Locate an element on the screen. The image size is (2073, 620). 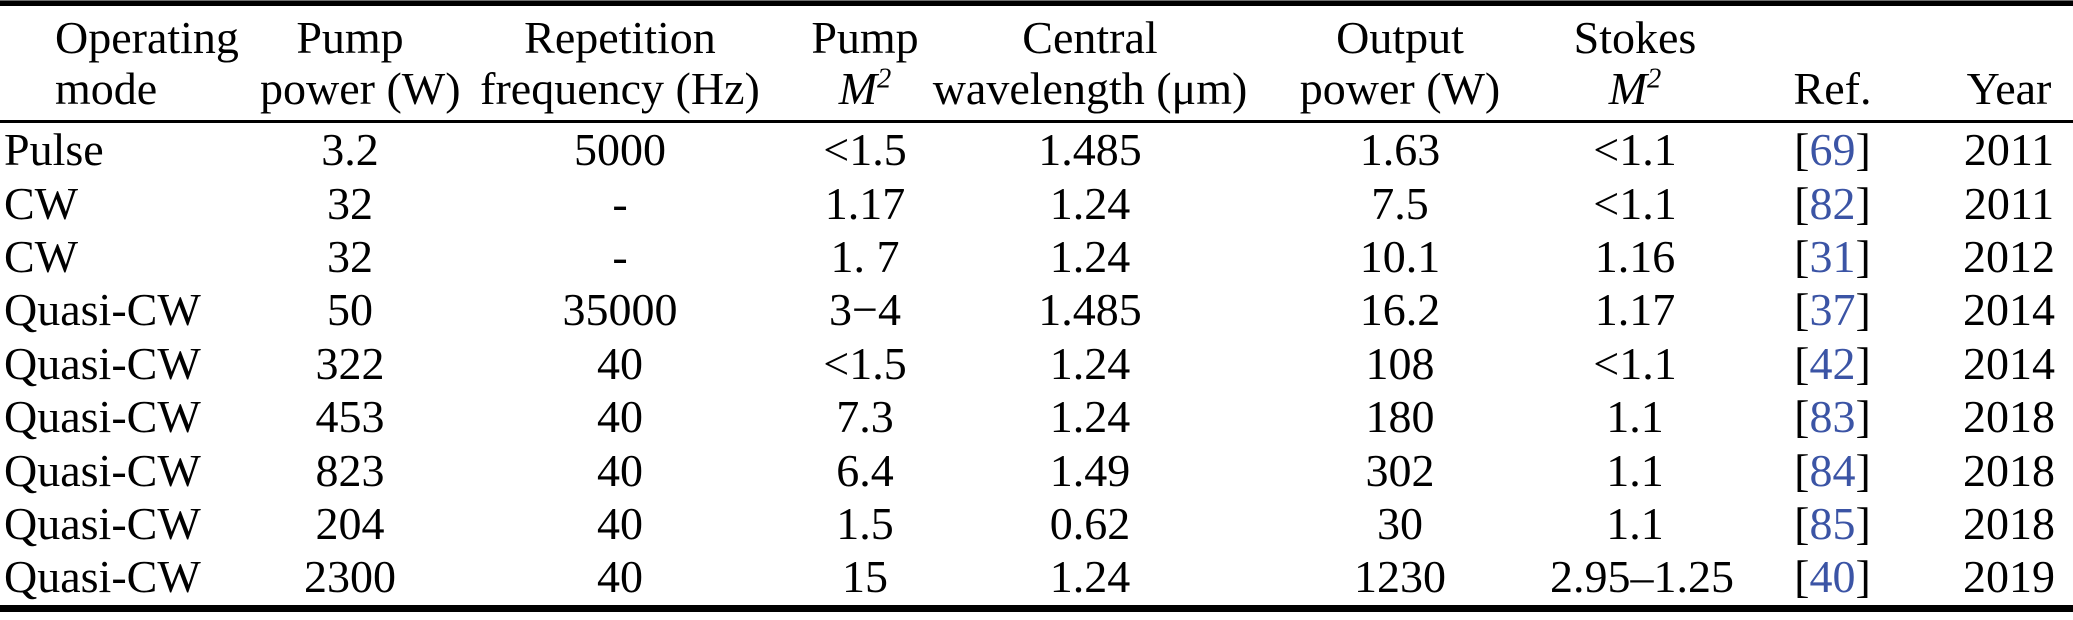
cell-output_power: 180 is located at coordinates (1400, 417).